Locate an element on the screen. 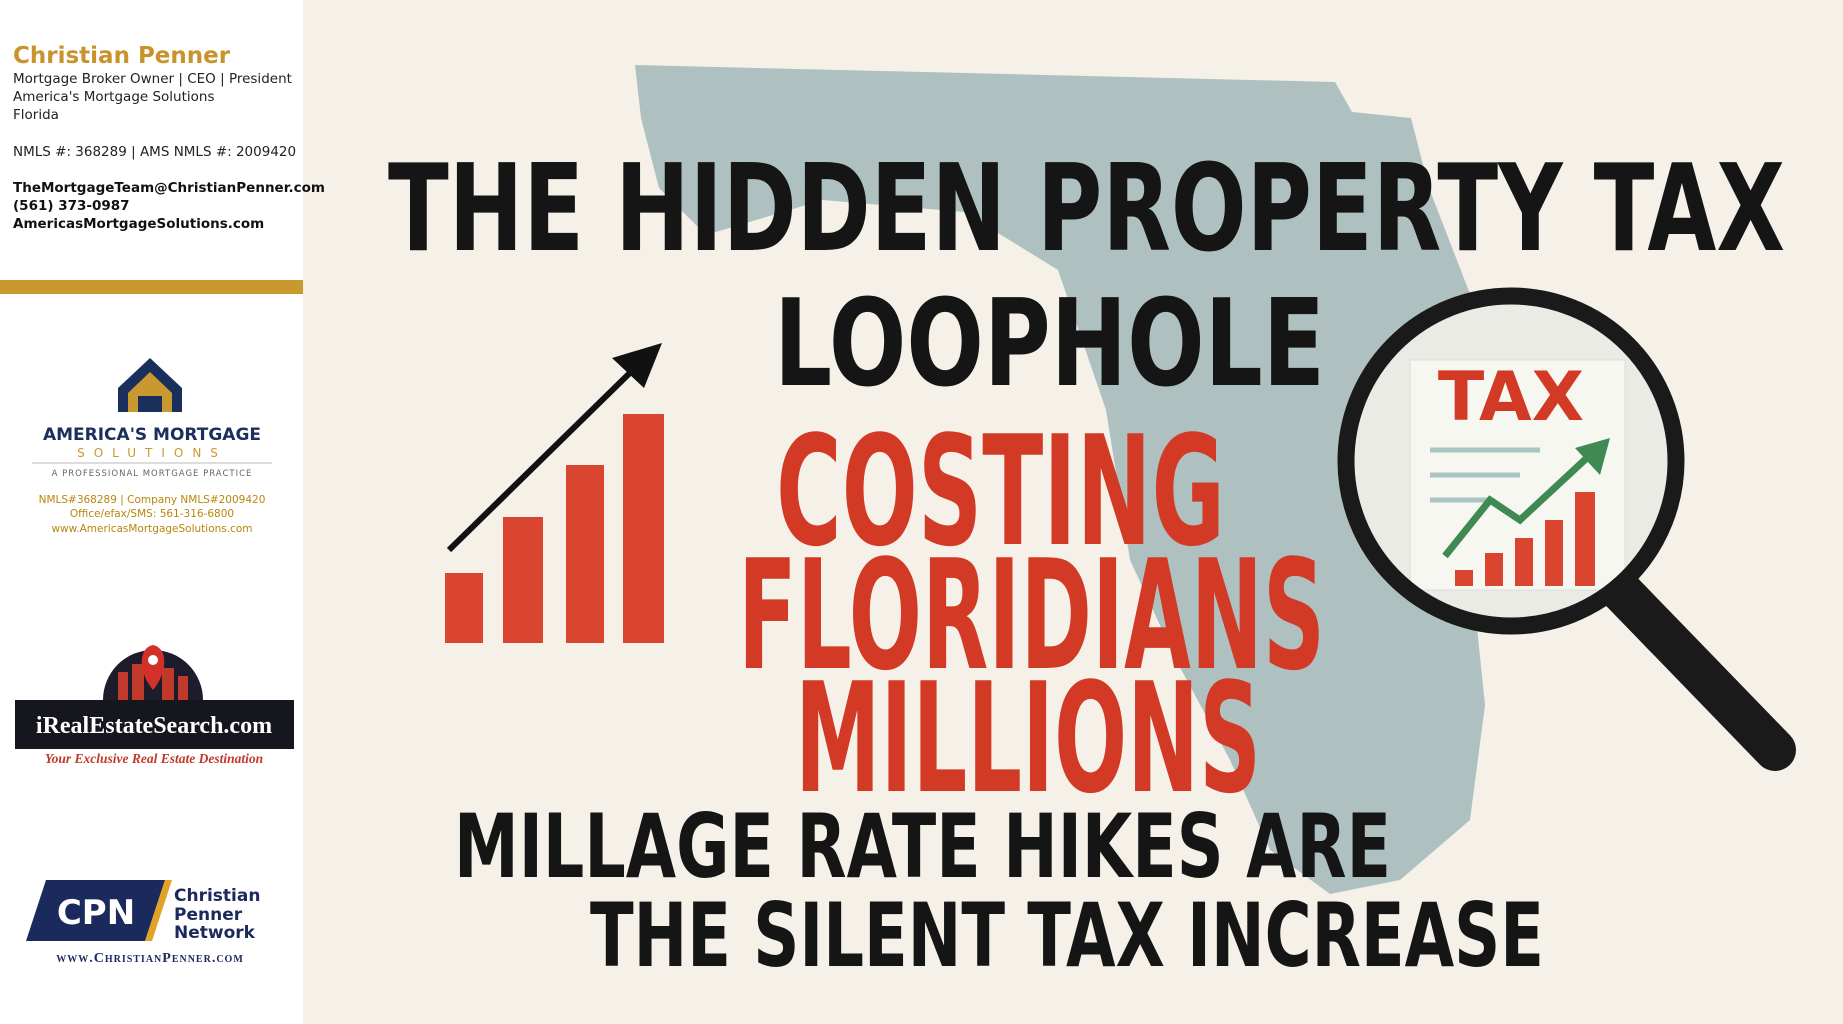  agent-line: Mortgage Broker Owner | CEO | President is located at coordinates (152, 79).